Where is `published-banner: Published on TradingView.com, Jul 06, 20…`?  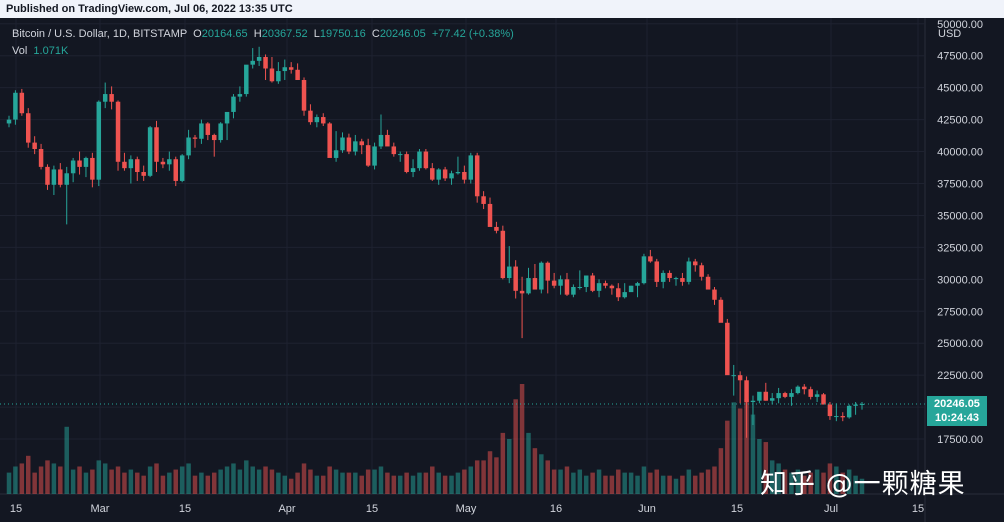
published-banner: Published on TradingView.com, Jul 06, 20… is located at coordinates (502, 9).